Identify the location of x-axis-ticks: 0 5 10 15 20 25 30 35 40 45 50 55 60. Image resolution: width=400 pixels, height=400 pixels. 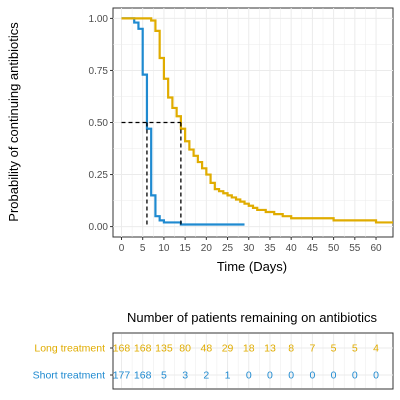
(250, 245).